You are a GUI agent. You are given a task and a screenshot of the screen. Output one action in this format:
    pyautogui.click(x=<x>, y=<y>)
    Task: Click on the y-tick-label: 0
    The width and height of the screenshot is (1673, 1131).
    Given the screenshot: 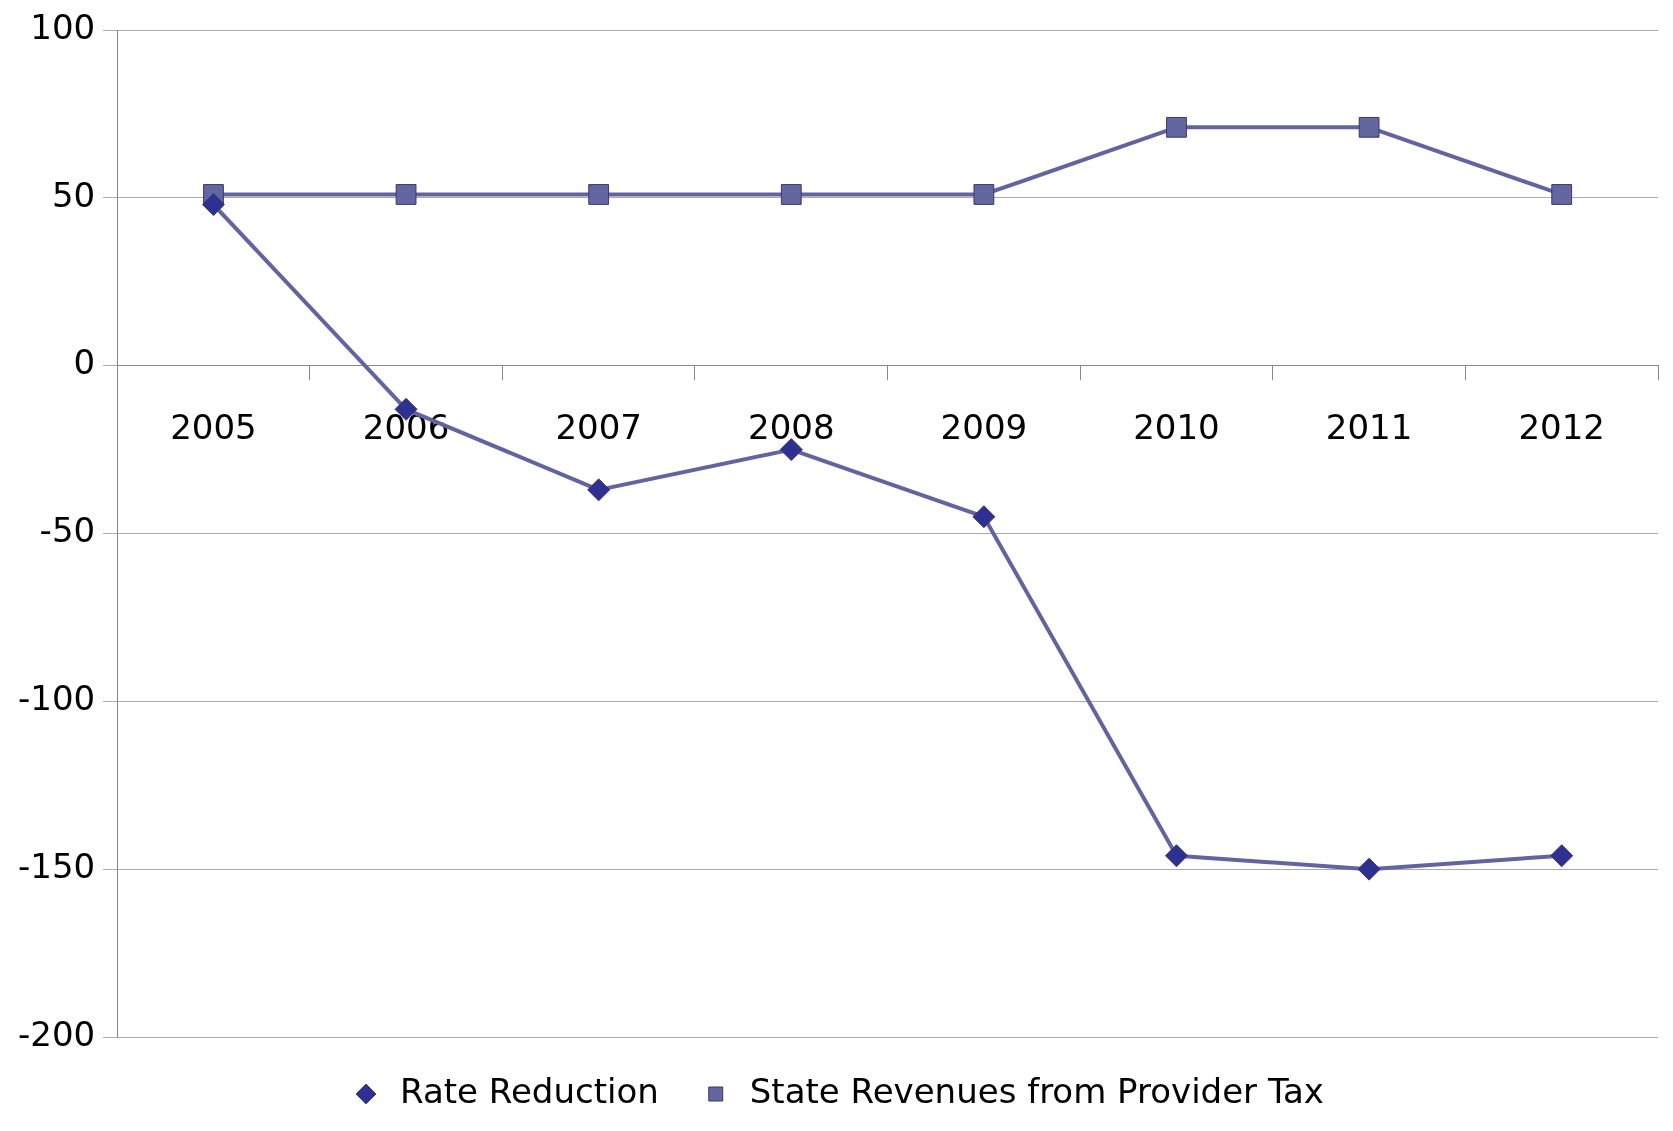 What is the action you would take?
    pyautogui.click(x=84, y=362)
    